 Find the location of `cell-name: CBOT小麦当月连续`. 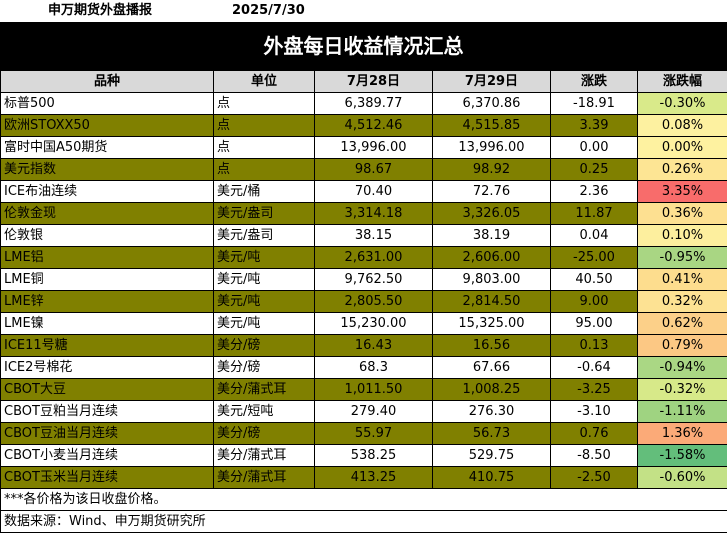

cell-name: CBOT小麦当月连续 is located at coordinates (107, 455).